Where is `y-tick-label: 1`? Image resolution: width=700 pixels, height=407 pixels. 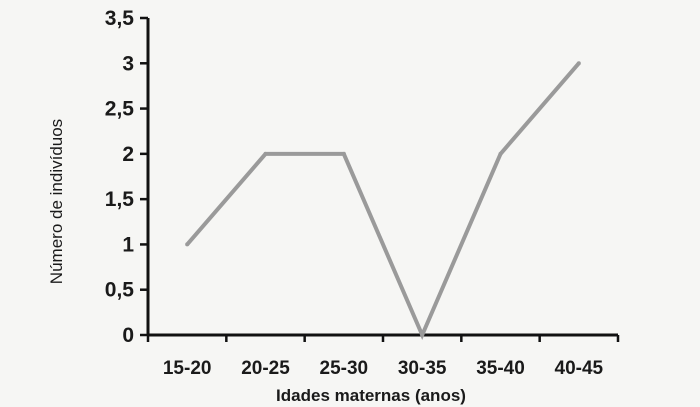
y-tick-label: 1 is located at coordinates (128, 244).